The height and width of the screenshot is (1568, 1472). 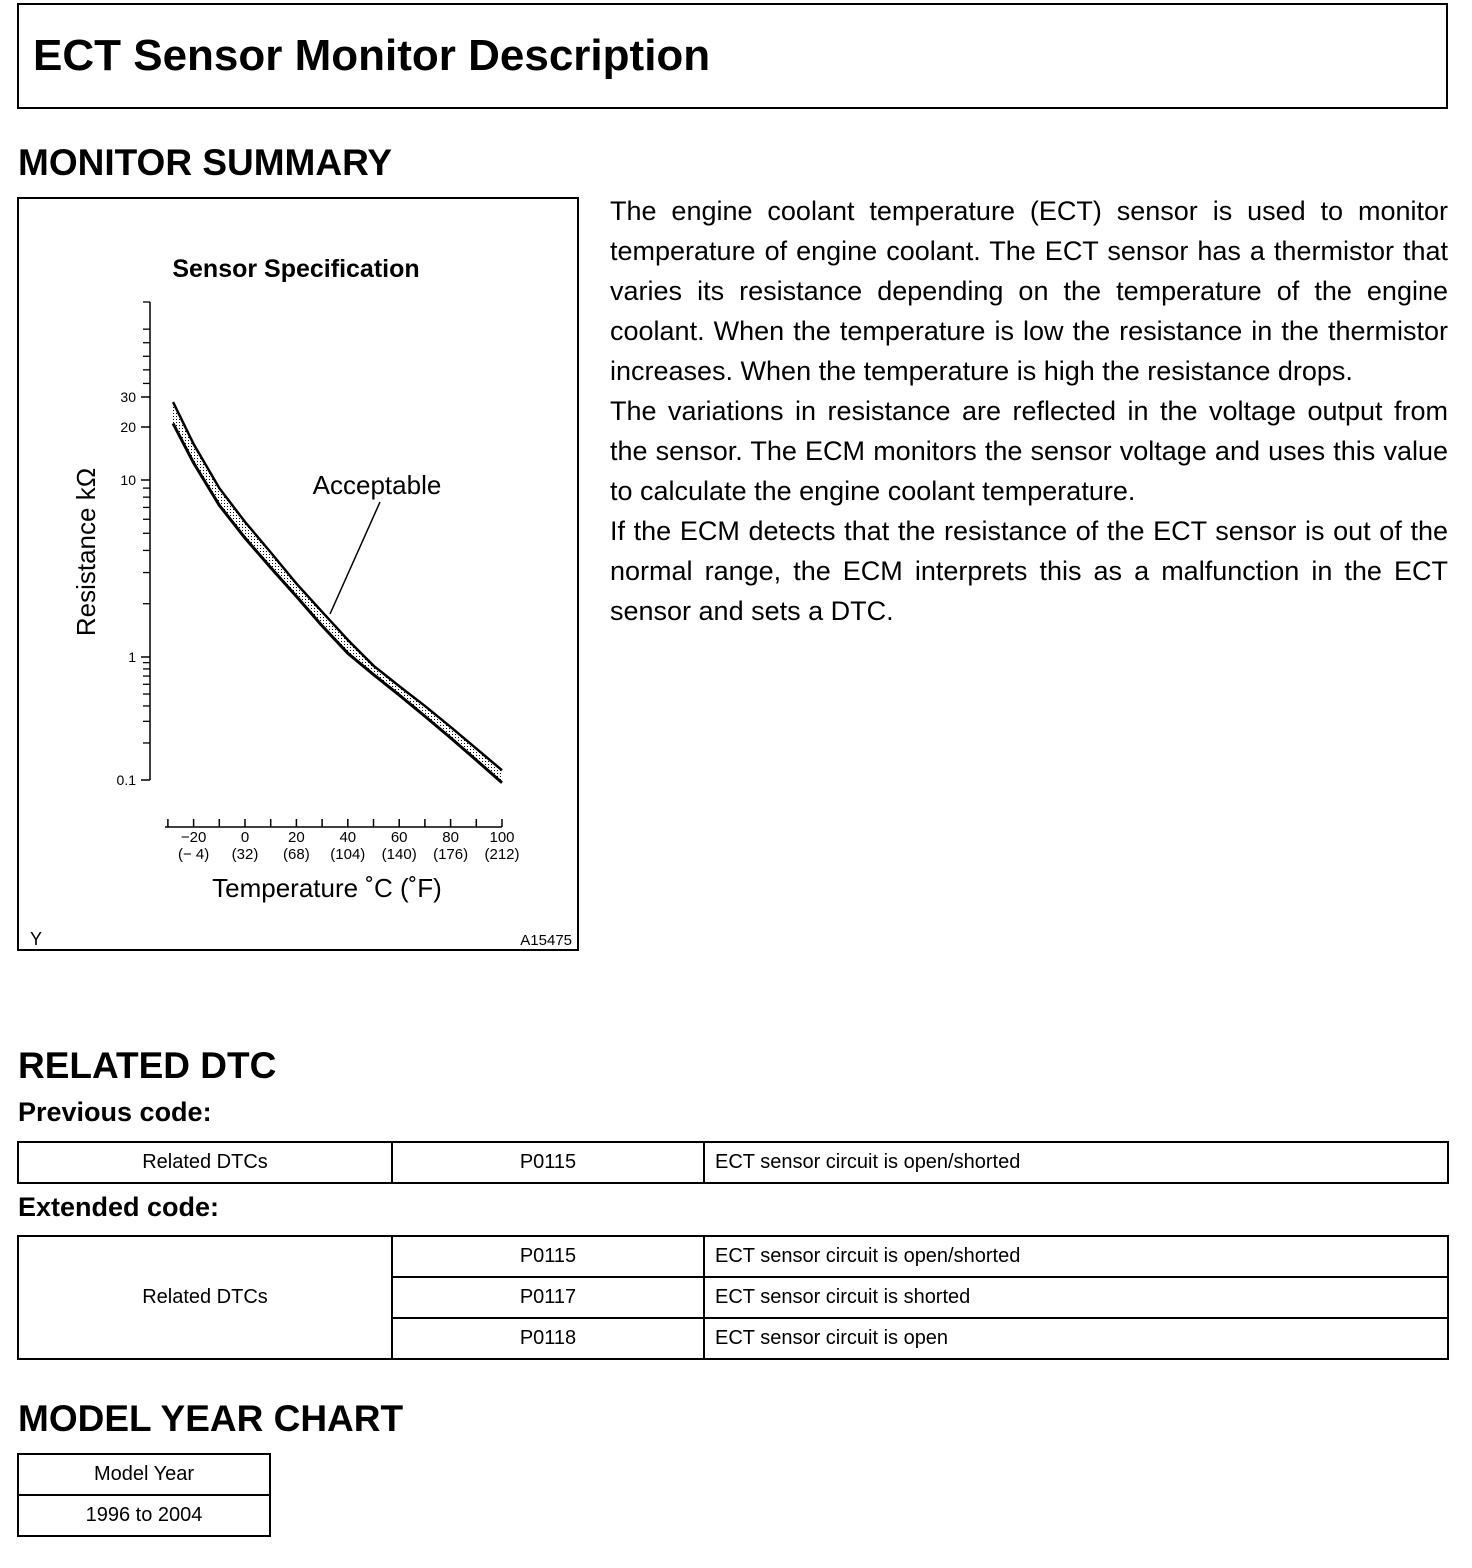 I want to click on dtc-code: P0118, so click(x=548, y=1338).